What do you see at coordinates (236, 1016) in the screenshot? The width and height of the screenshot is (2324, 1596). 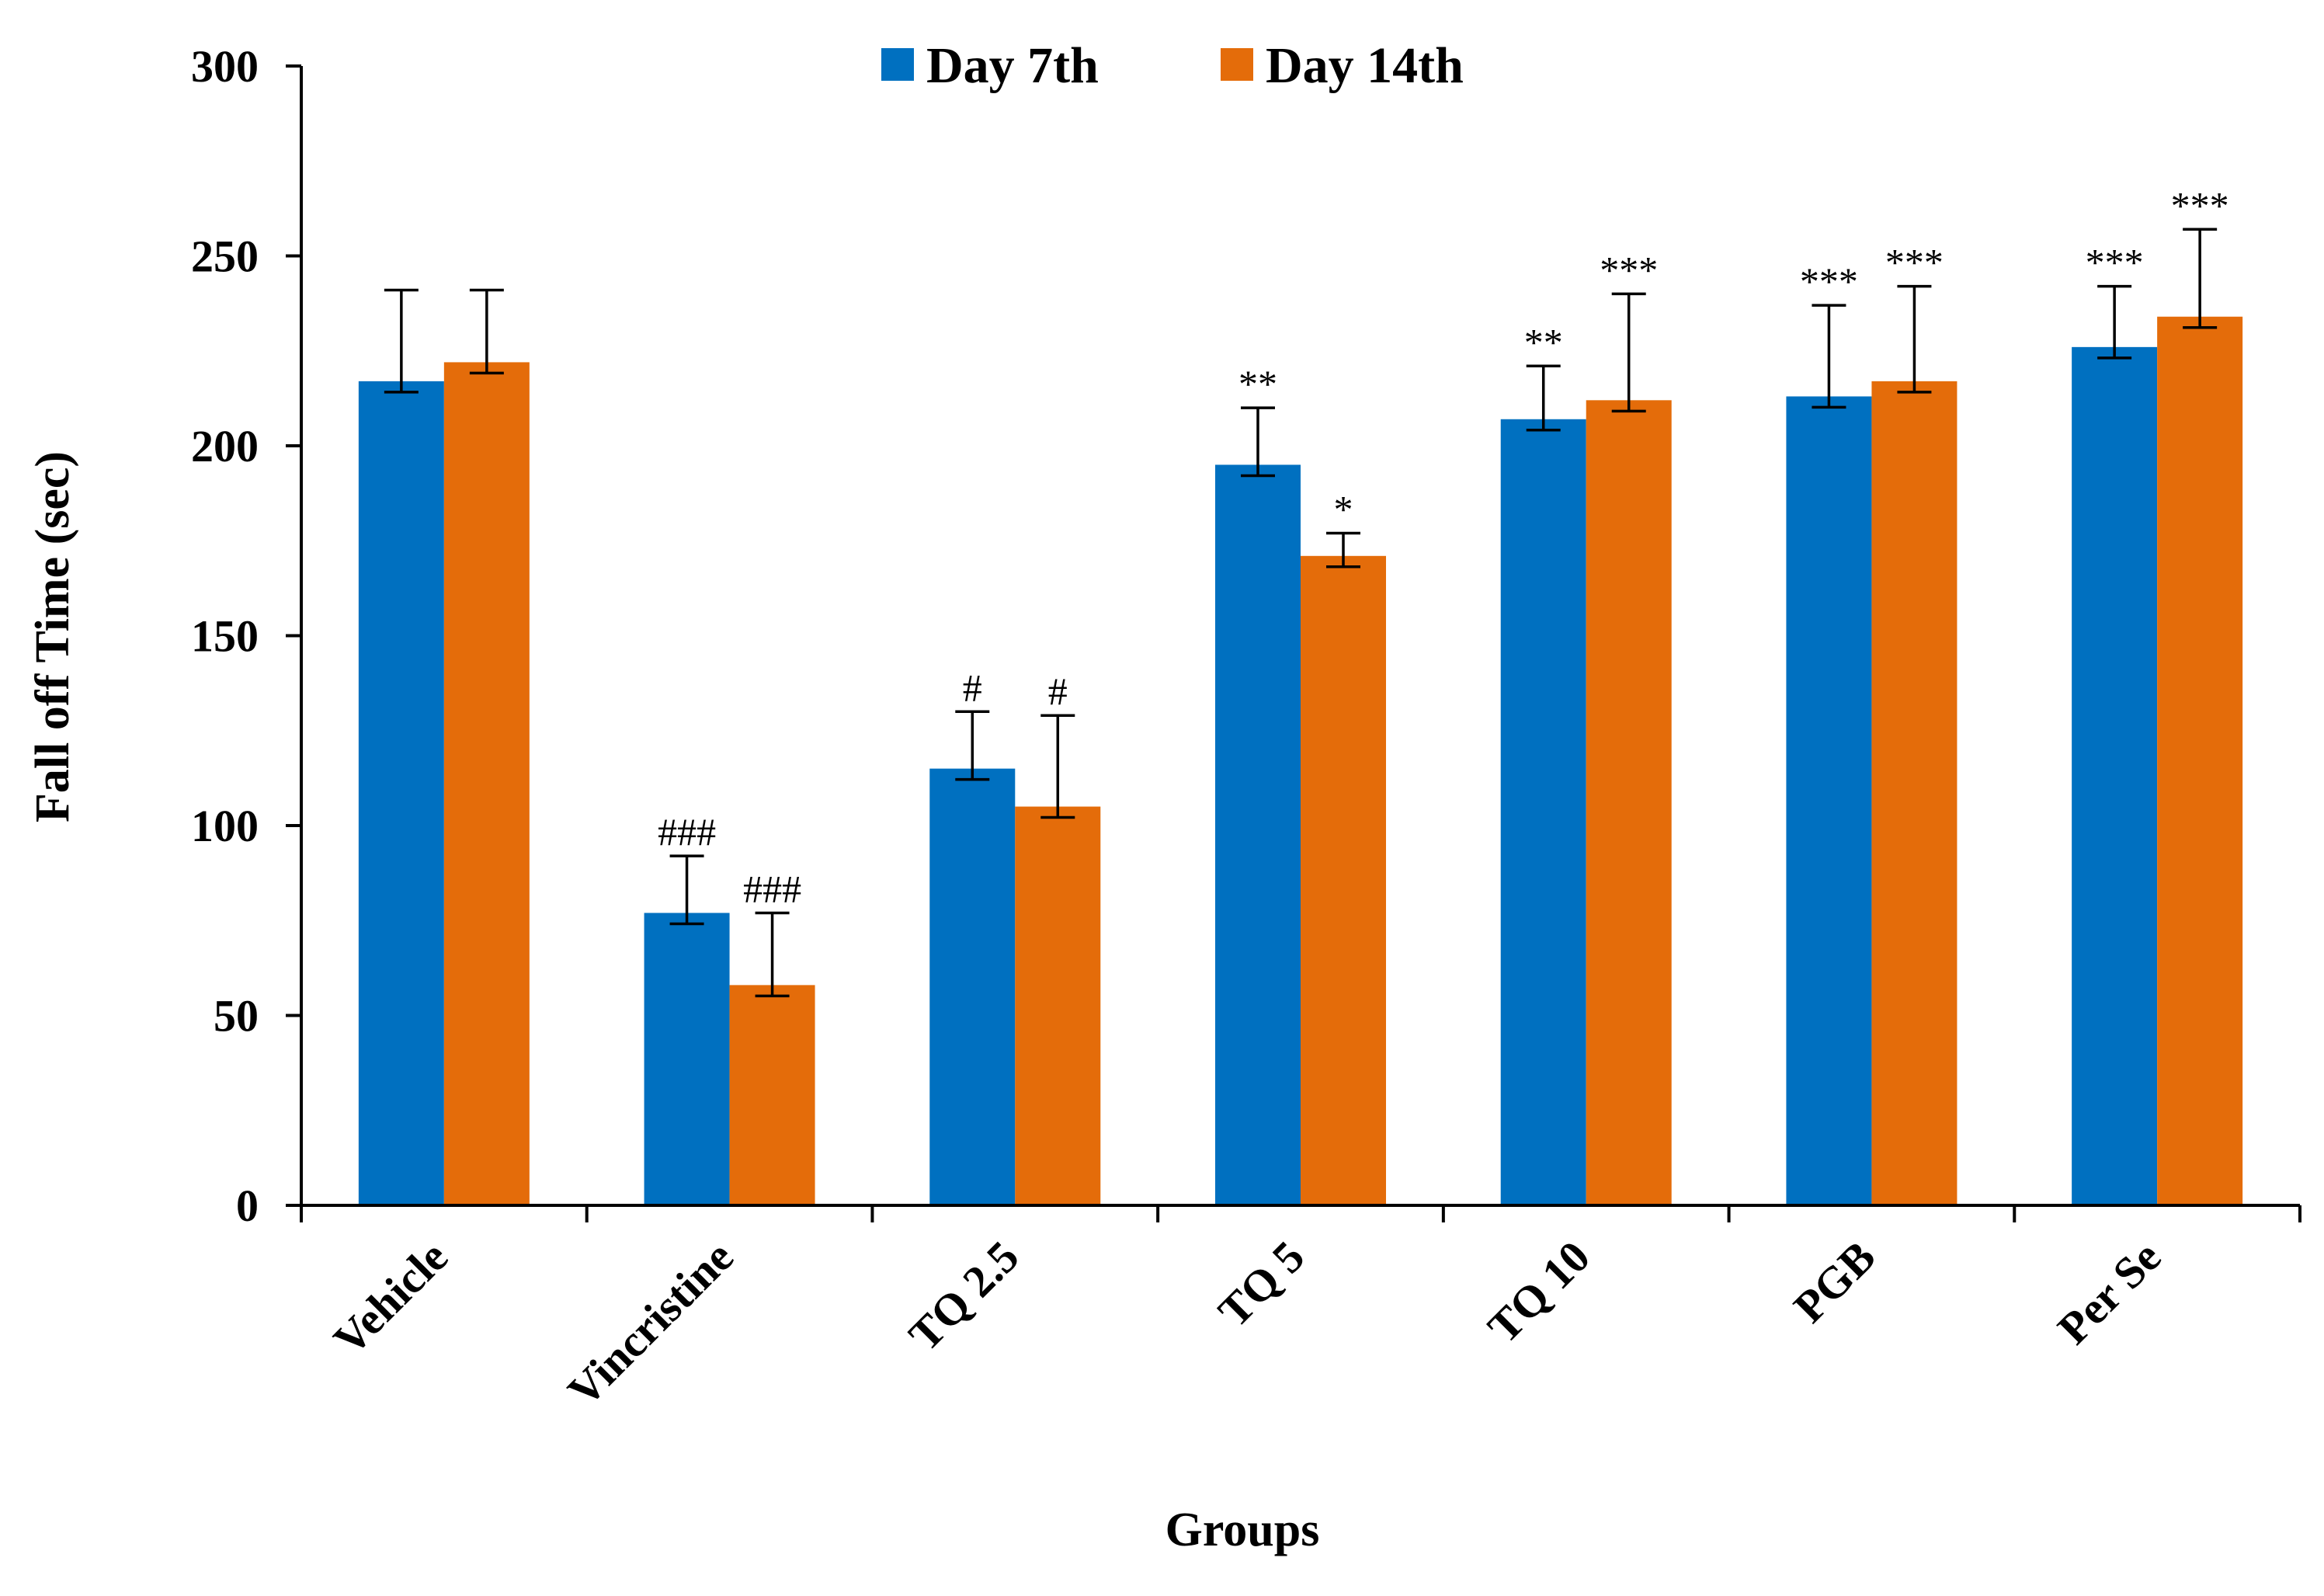 I see `y-tick-label-1: 50` at bounding box center [236, 1016].